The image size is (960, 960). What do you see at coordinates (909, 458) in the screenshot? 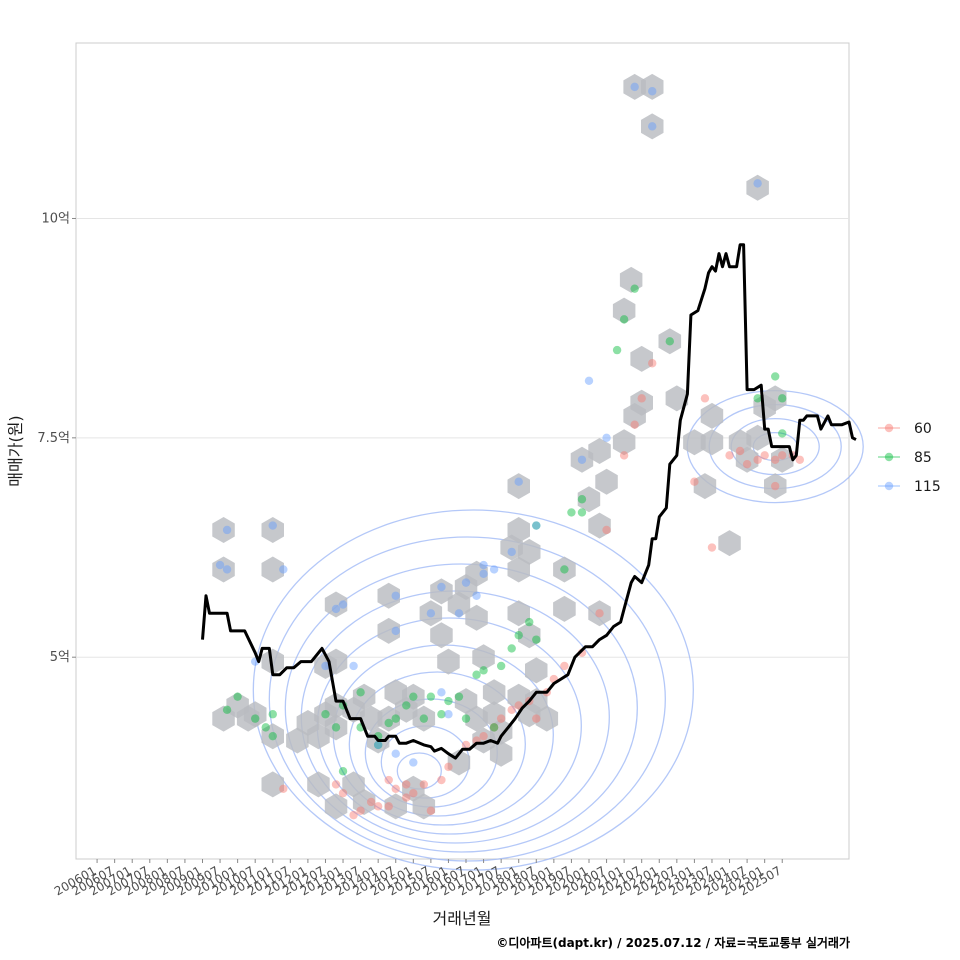
I see `legend: 60 85 115` at bounding box center [909, 458].